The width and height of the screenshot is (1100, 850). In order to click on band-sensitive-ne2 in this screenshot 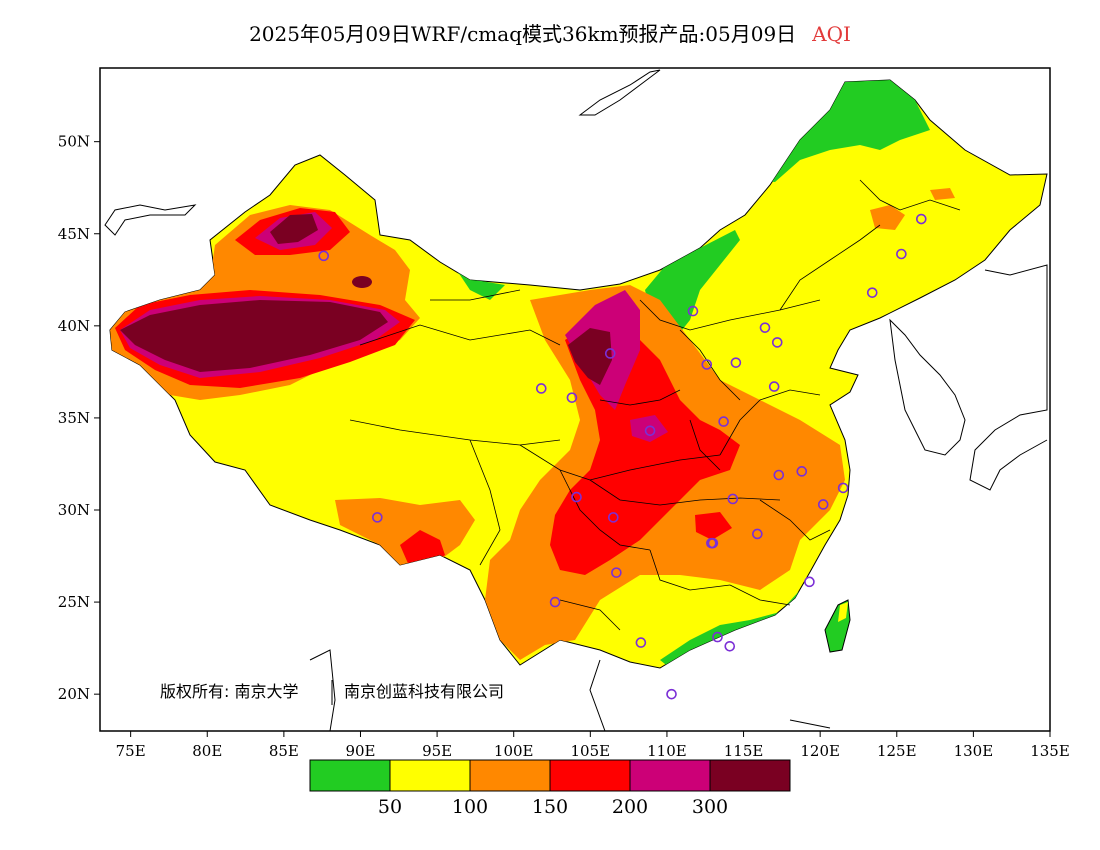, I will do `click(942, 194)`.